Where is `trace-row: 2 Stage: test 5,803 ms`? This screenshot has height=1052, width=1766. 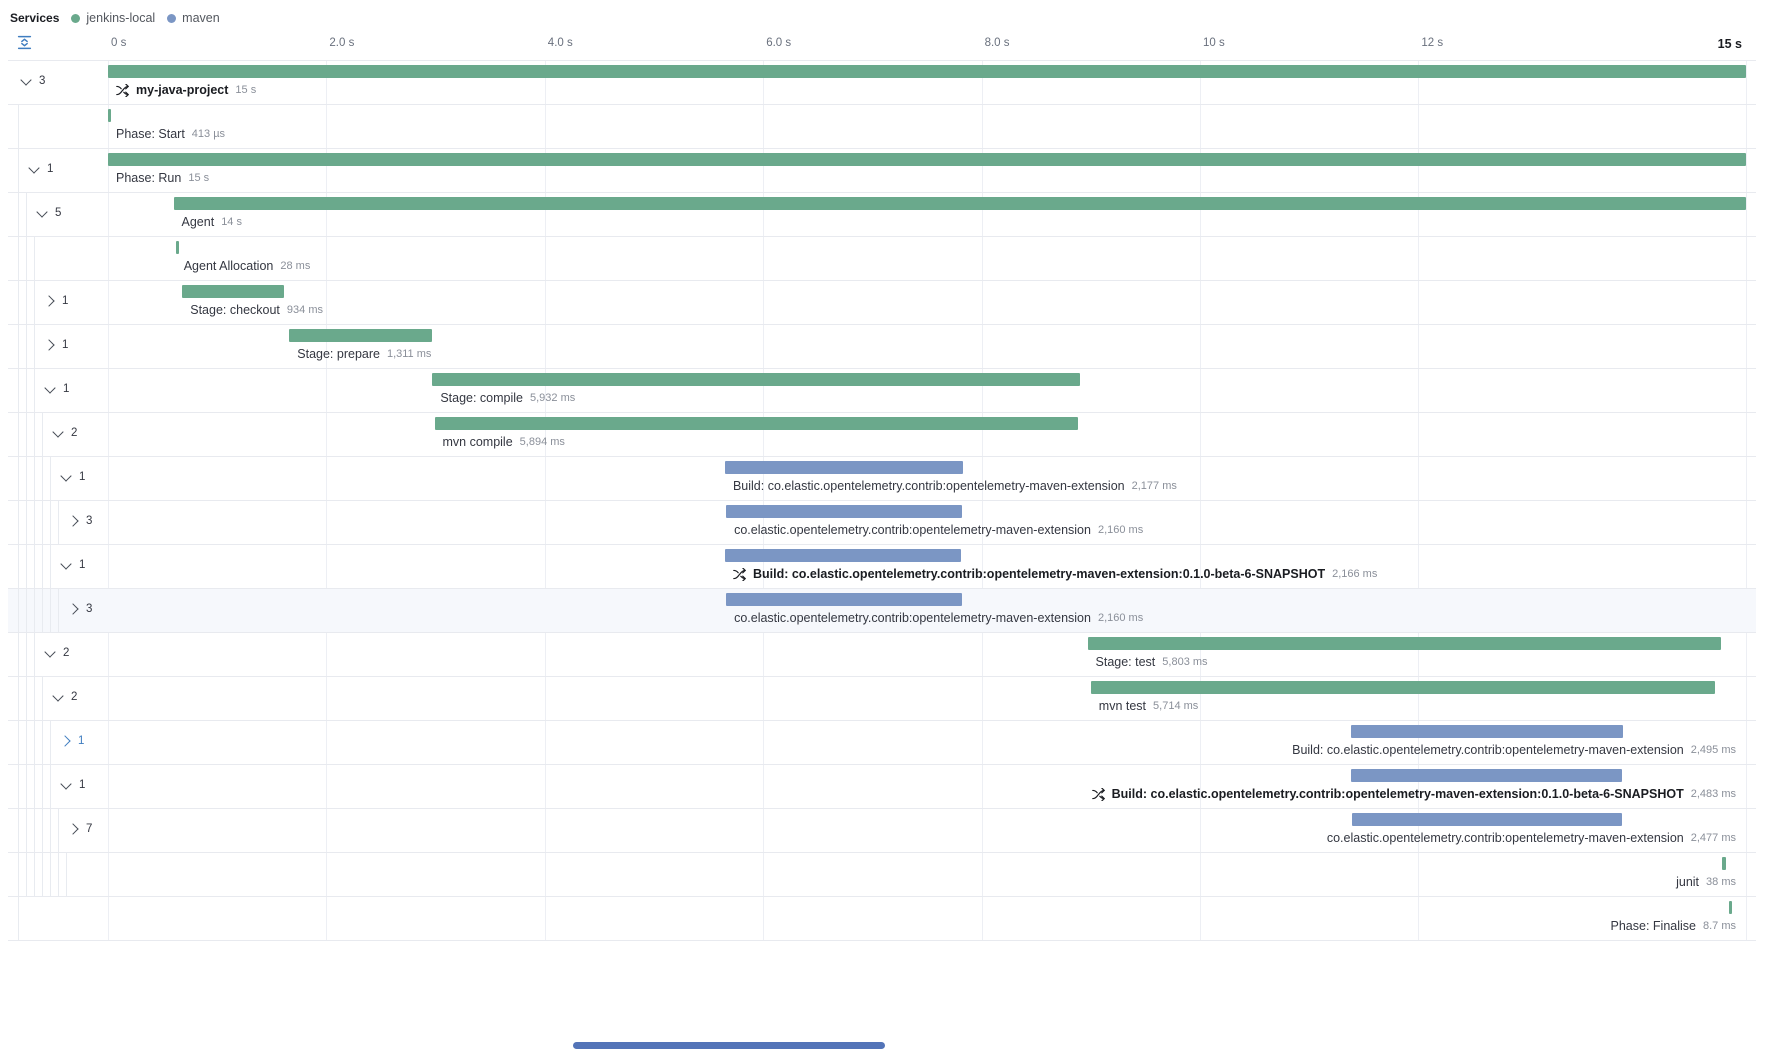
trace-row: 2 Stage: test 5,803 ms is located at coordinates (882, 655).